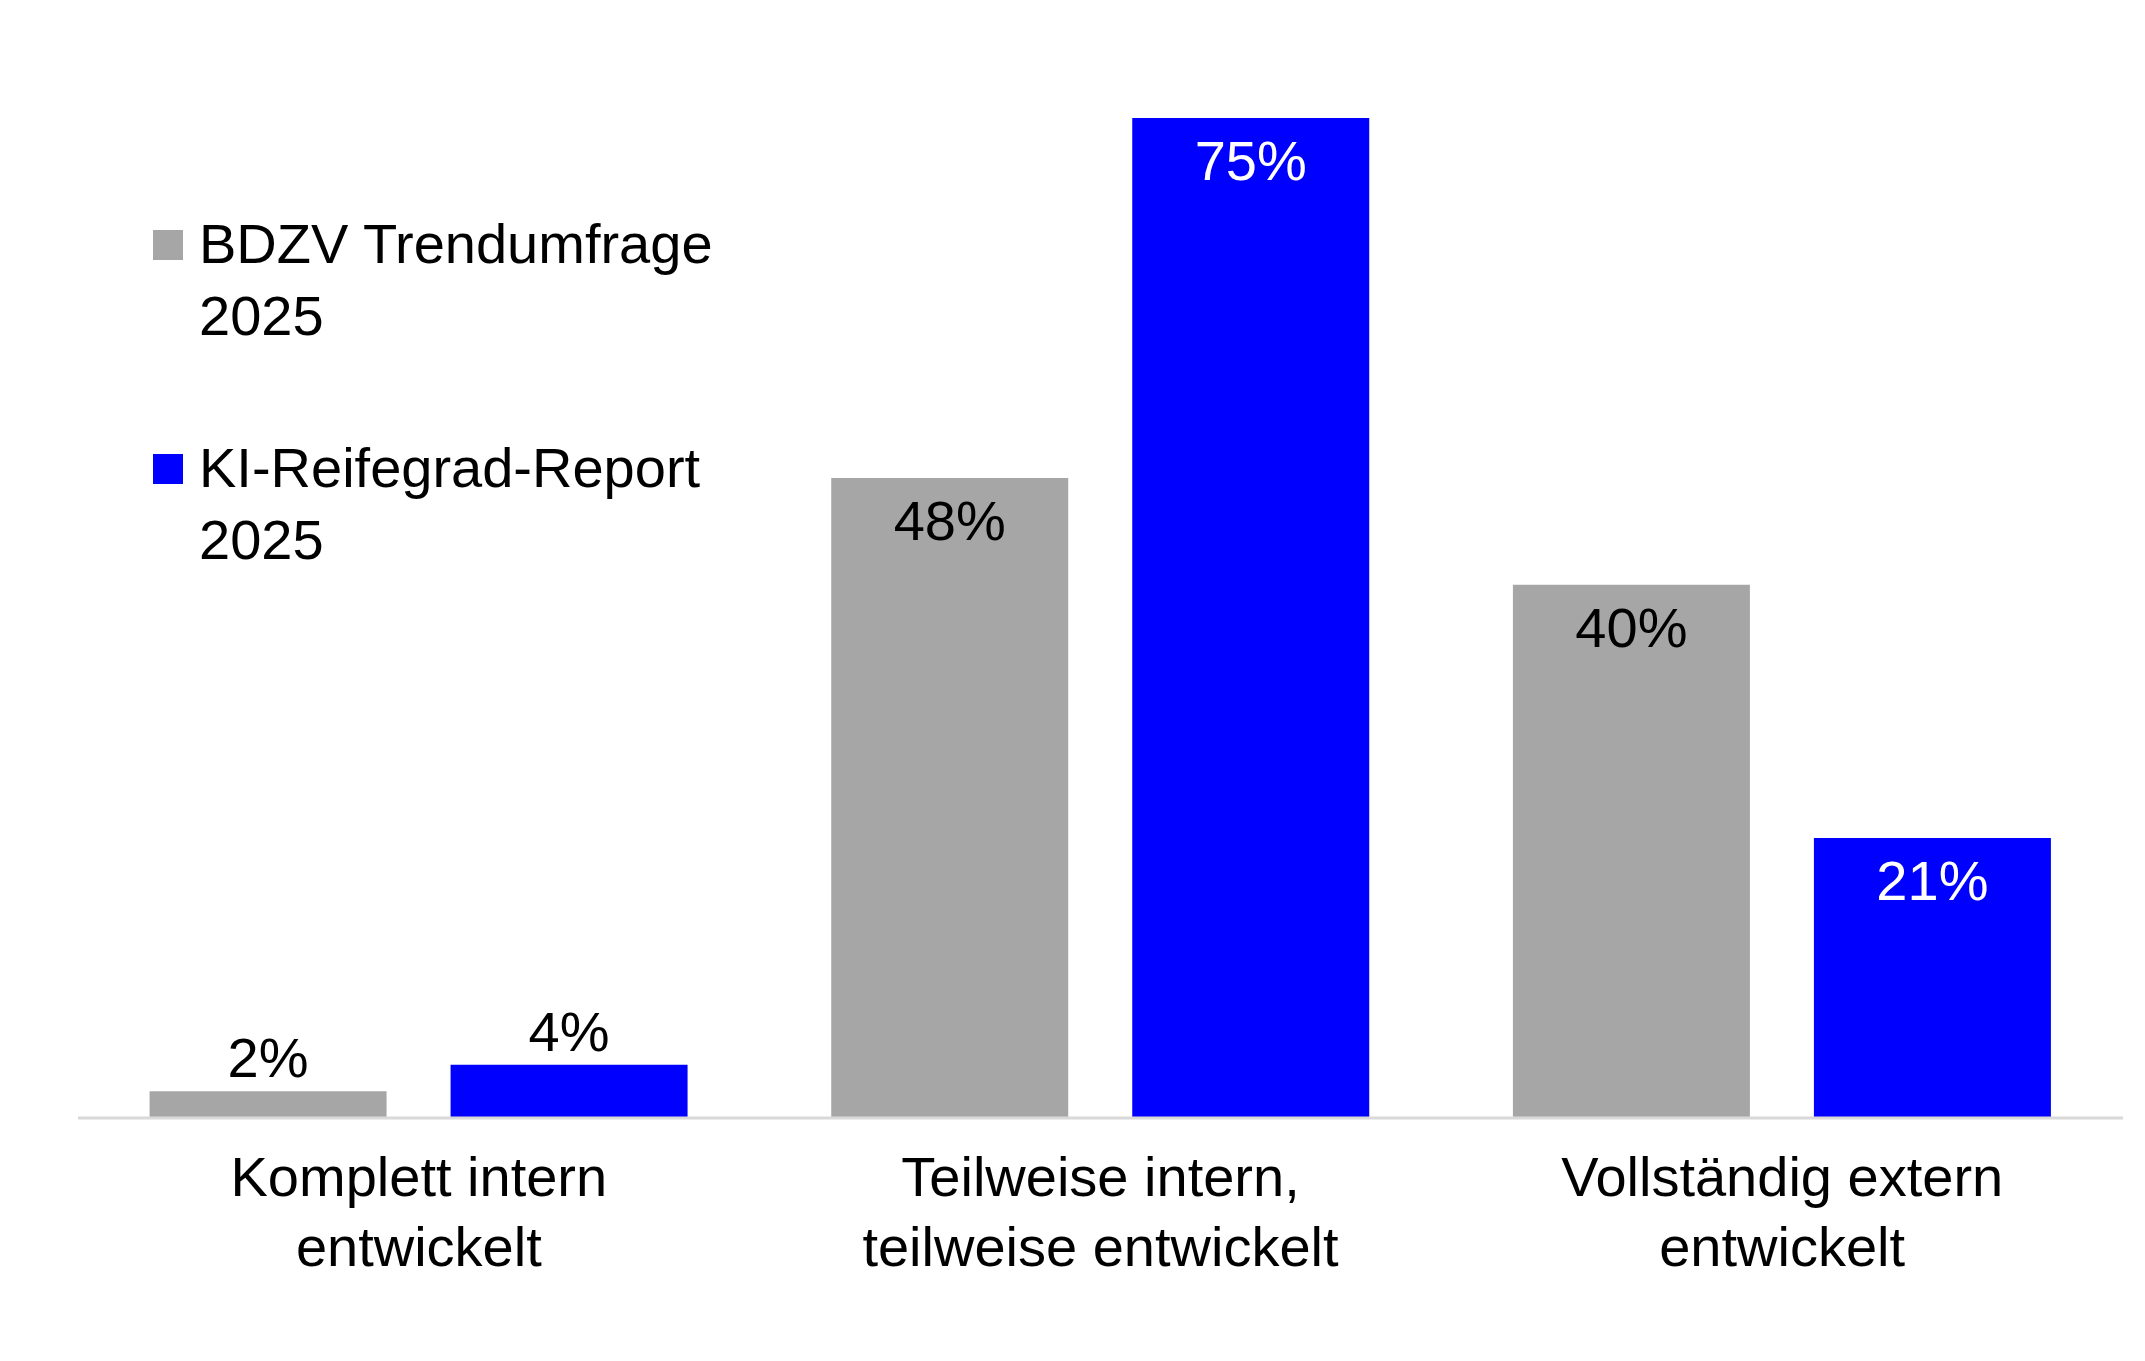  Describe the element at coordinates (1250, 160) in the screenshot. I see `data-label: 75%` at that location.